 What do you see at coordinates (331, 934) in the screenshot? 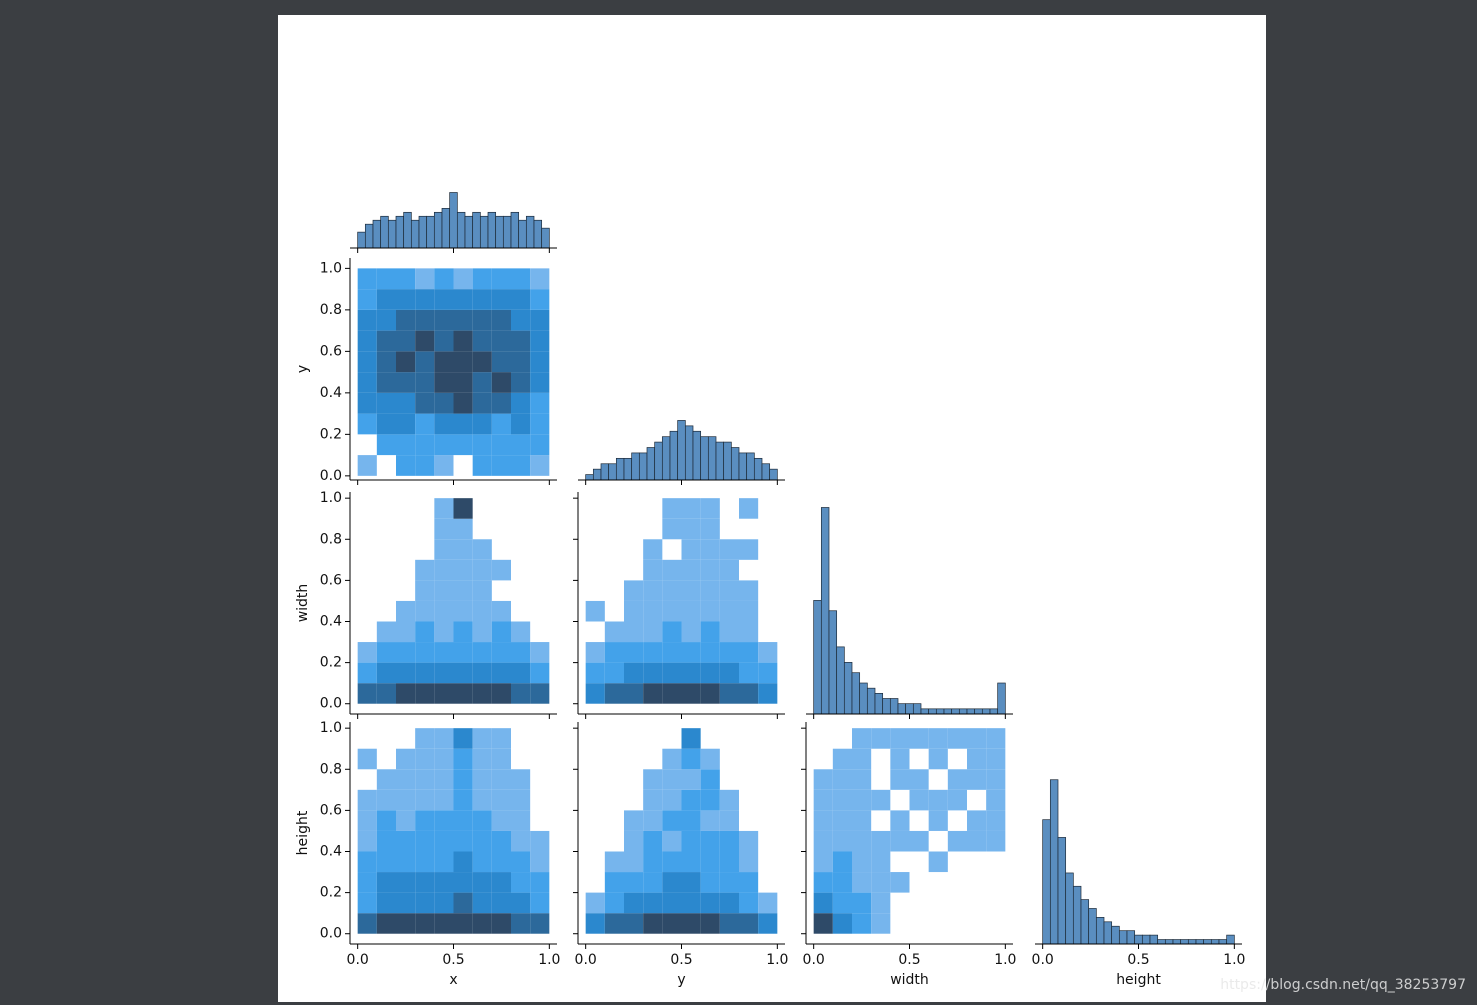
I see `y-tick-label: 0.0` at bounding box center [331, 934].